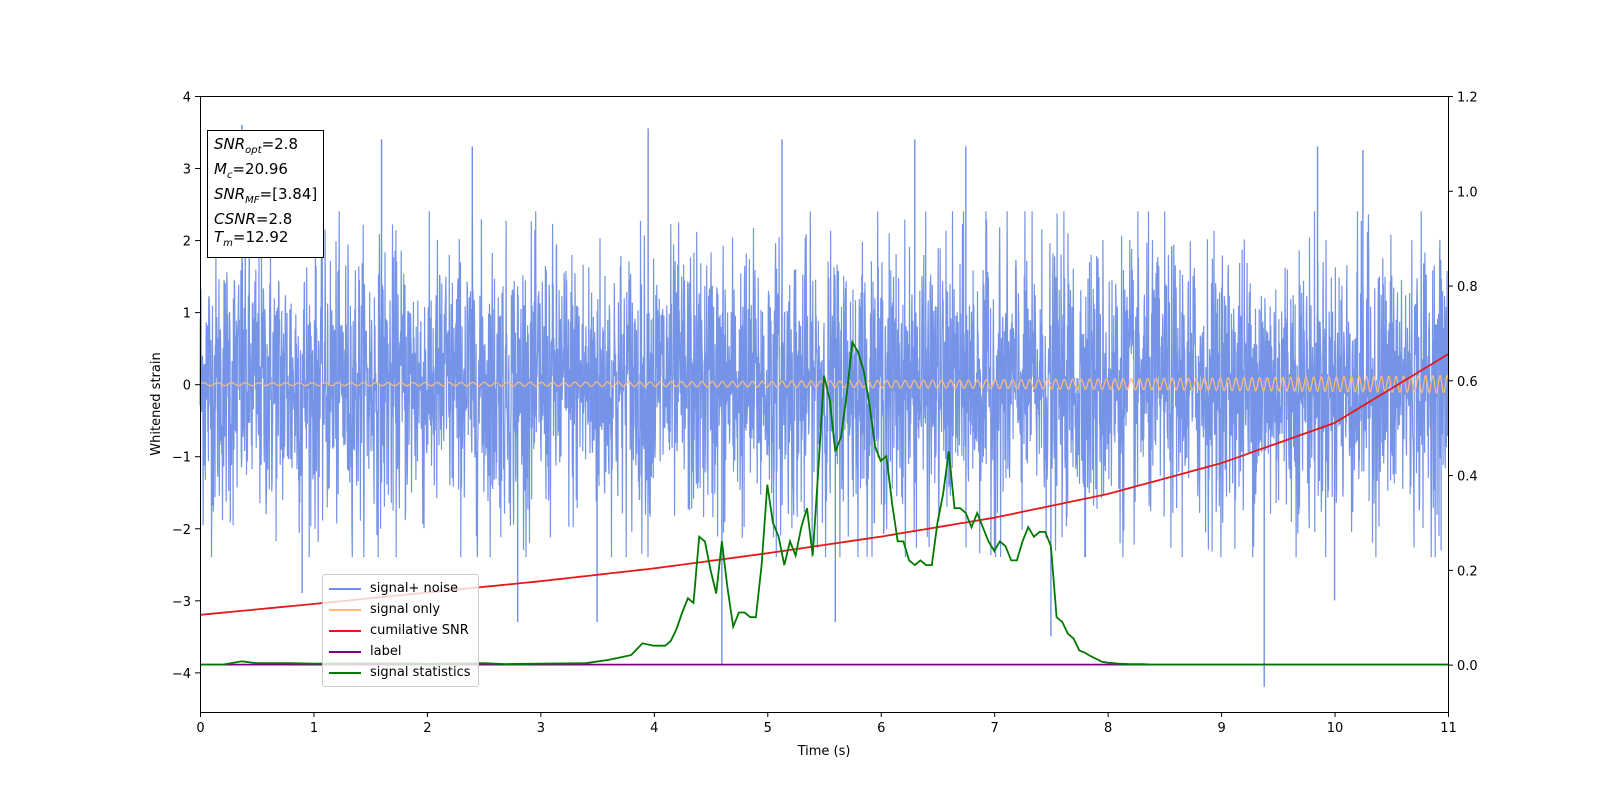 The width and height of the screenshot is (1600, 800). Describe the element at coordinates (1467, 477) in the screenshot. I see `right-y-tick-label: 0.4` at that location.